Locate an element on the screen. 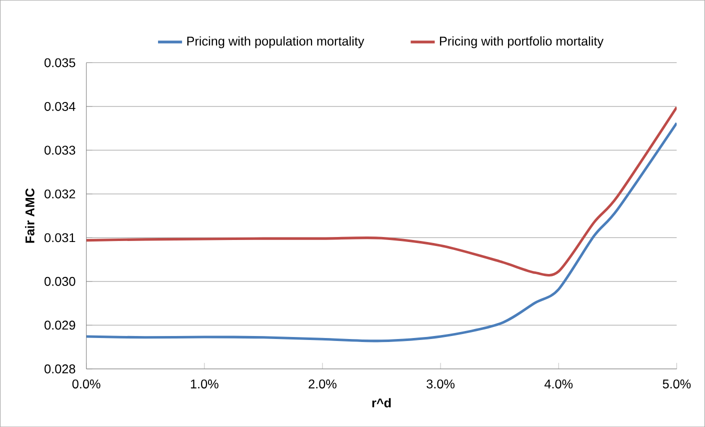  y-tick-label: 0.030 is located at coordinates (60, 281).